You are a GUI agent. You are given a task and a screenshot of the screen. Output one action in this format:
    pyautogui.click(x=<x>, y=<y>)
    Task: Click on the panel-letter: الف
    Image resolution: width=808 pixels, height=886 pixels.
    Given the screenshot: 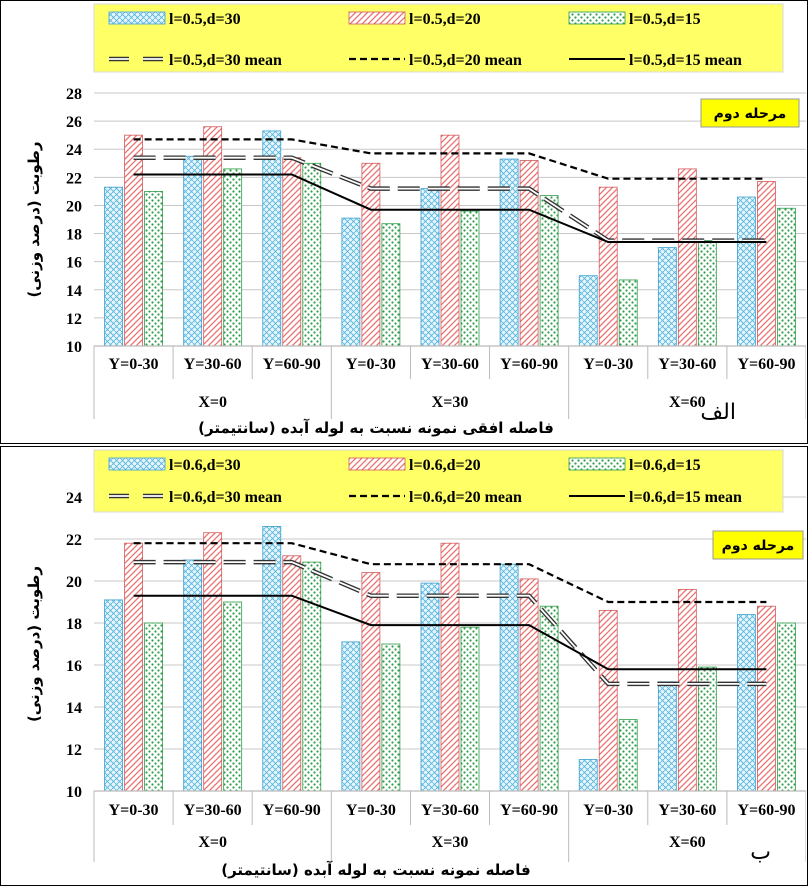 What is the action you would take?
    pyautogui.click(x=718, y=412)
    